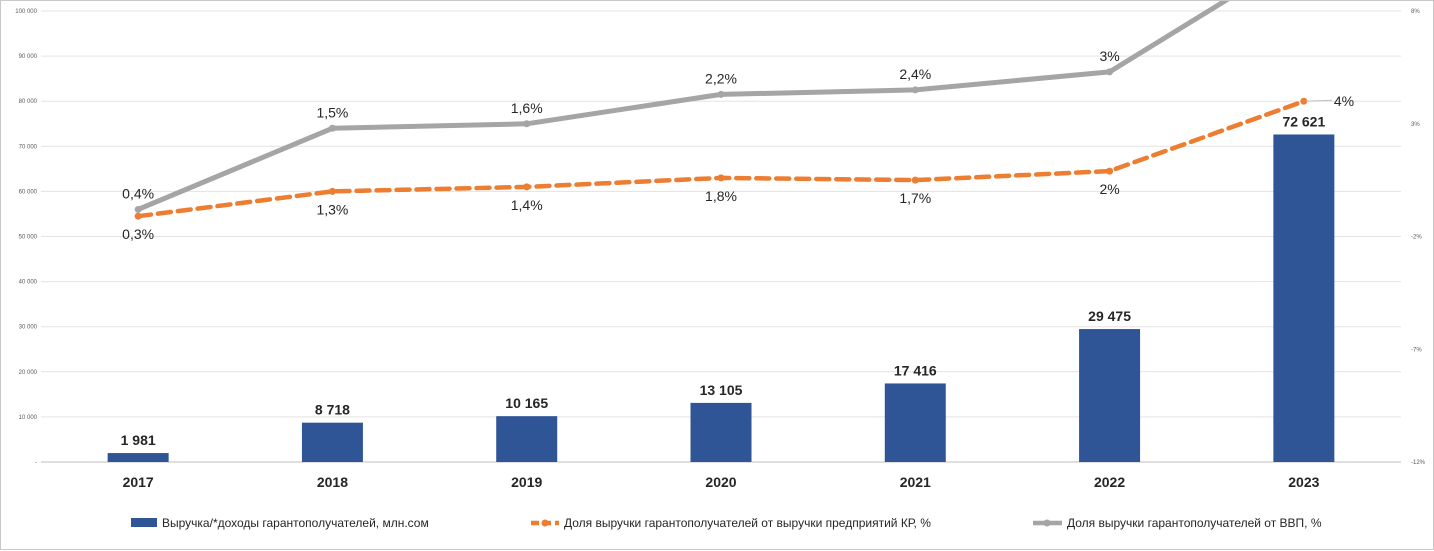 The height and width of the screenshot is (551, 1434). I want to click on category-label: 2021, so click(915, 482).